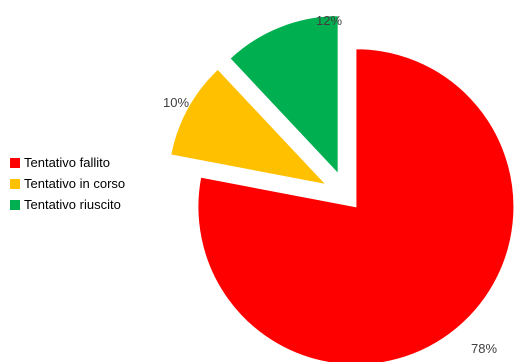 This screenshot has height=362, width=520. Describe the element at coordinates (72, 204) in the screenshot. I see `legend-label-riuscito: Tentativo riuscito` at that location.